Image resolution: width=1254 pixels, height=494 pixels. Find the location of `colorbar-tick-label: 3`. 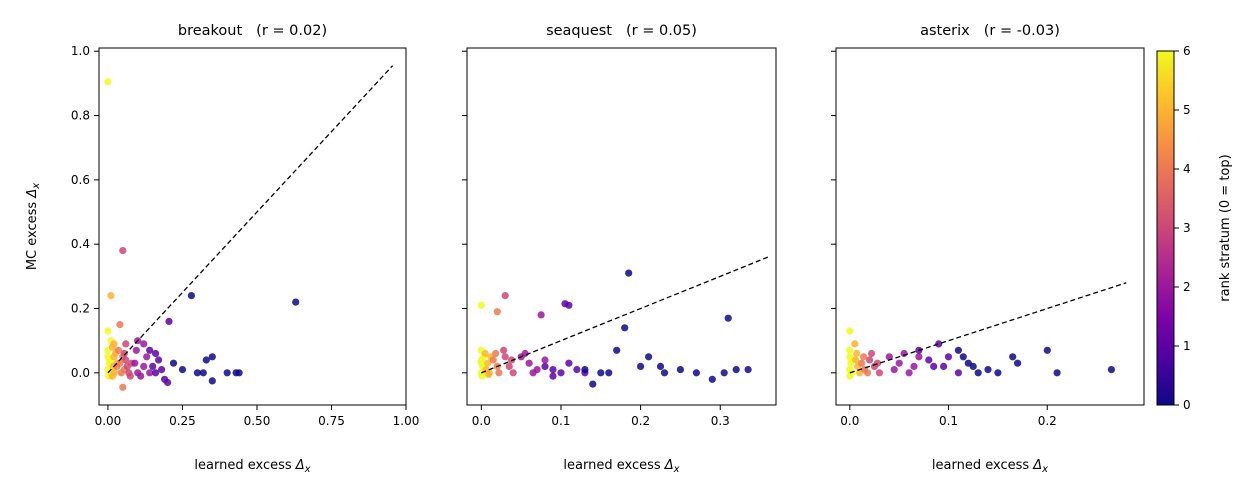

colorbar-tick-label: 3 is located at coordinates (1187, 228).